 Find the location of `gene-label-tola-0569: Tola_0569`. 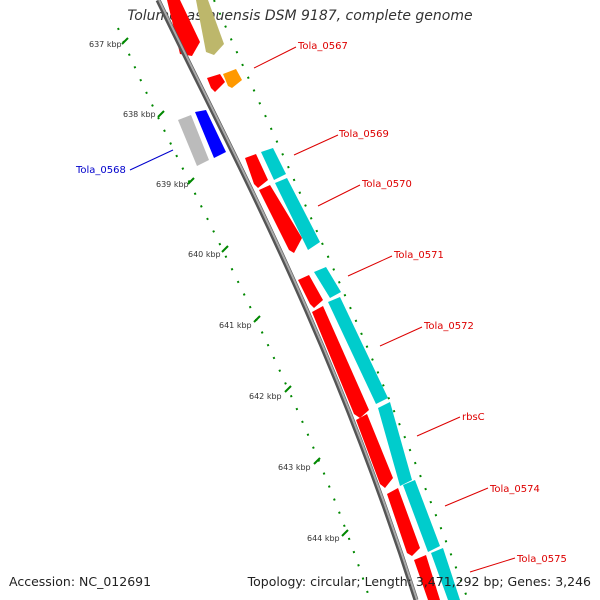

gene-label-tola-0569: Tola_0569 is located at coordinates (363, 134).